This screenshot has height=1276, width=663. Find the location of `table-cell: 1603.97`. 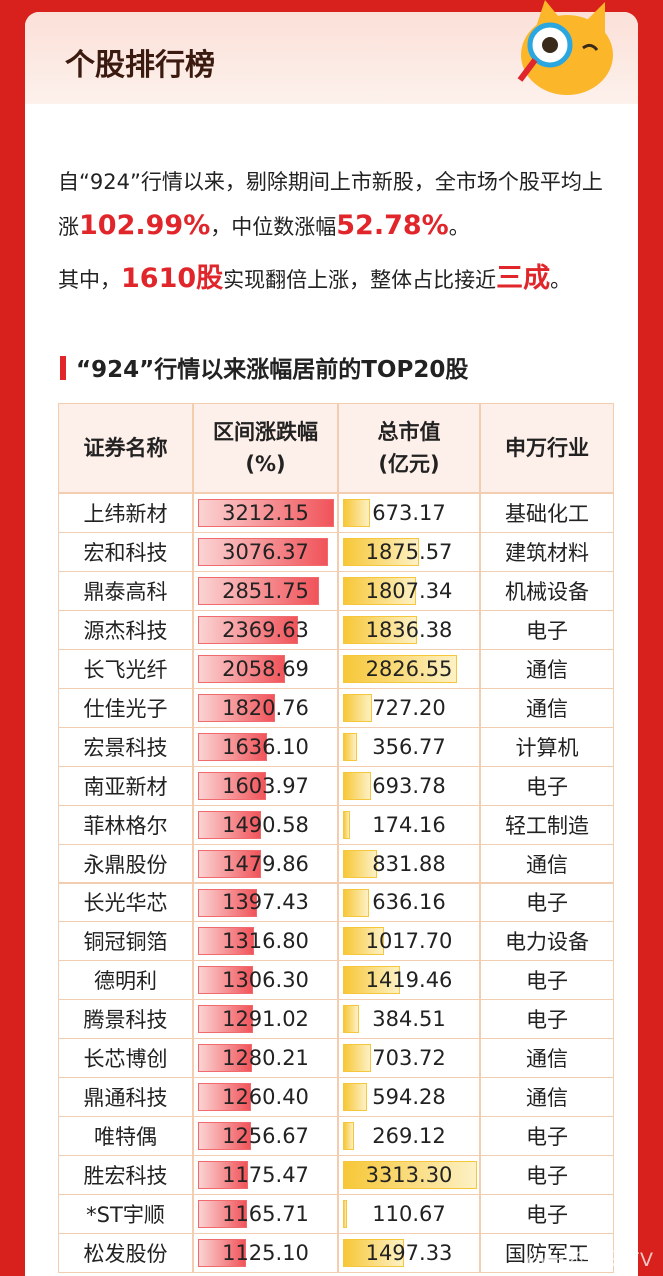

table-cell: 1603.97 is located at coordinates (265, 785).